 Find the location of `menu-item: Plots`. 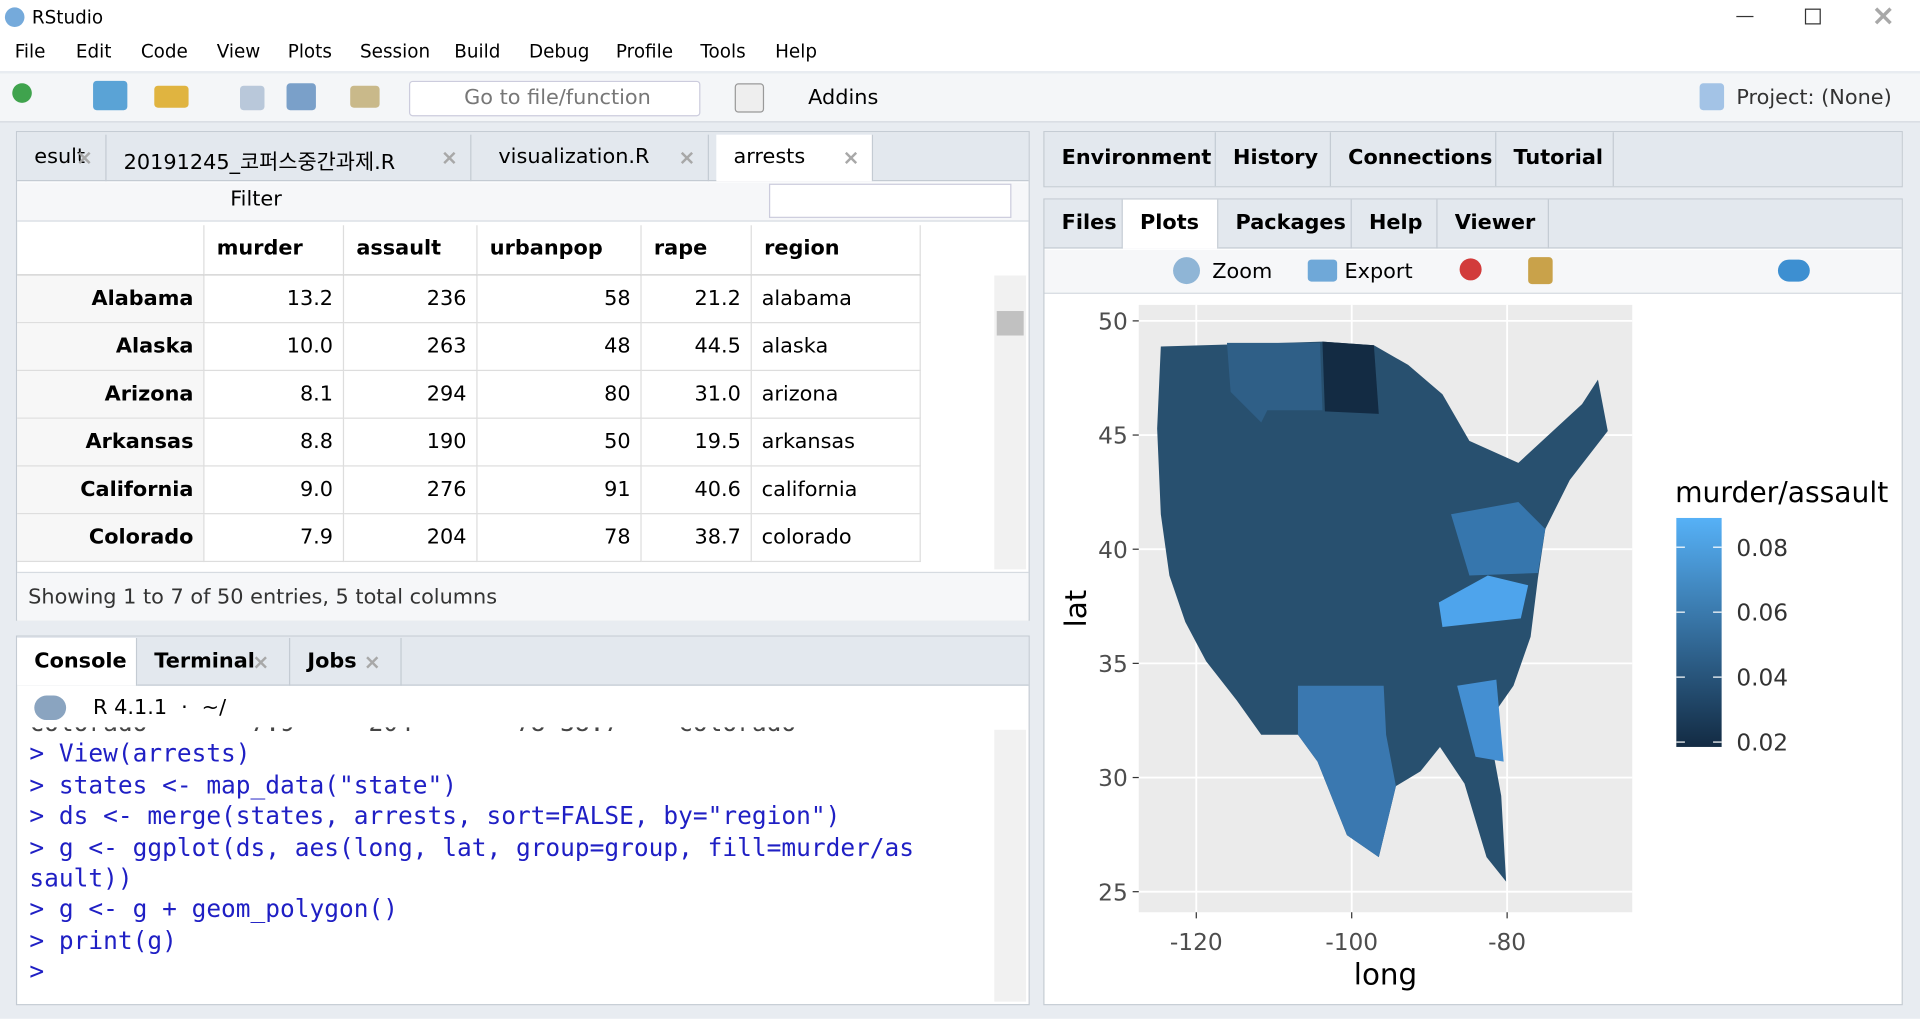

menu-item: Plots is located at coordinates (309, 51).